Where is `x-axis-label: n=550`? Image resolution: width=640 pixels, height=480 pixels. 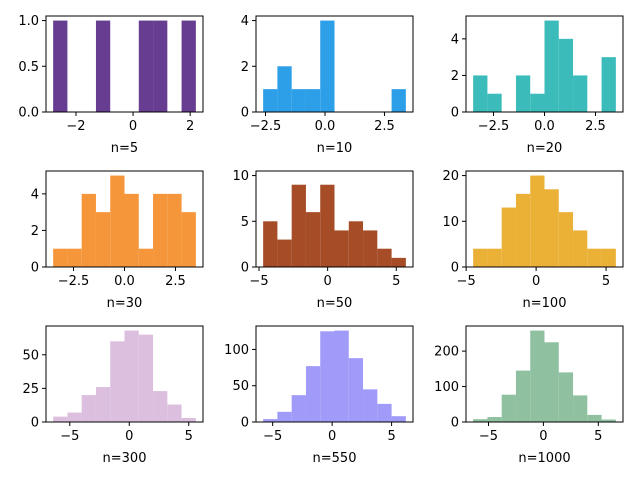 x-axis-label: n=550 is located at coordinates (335, 458).